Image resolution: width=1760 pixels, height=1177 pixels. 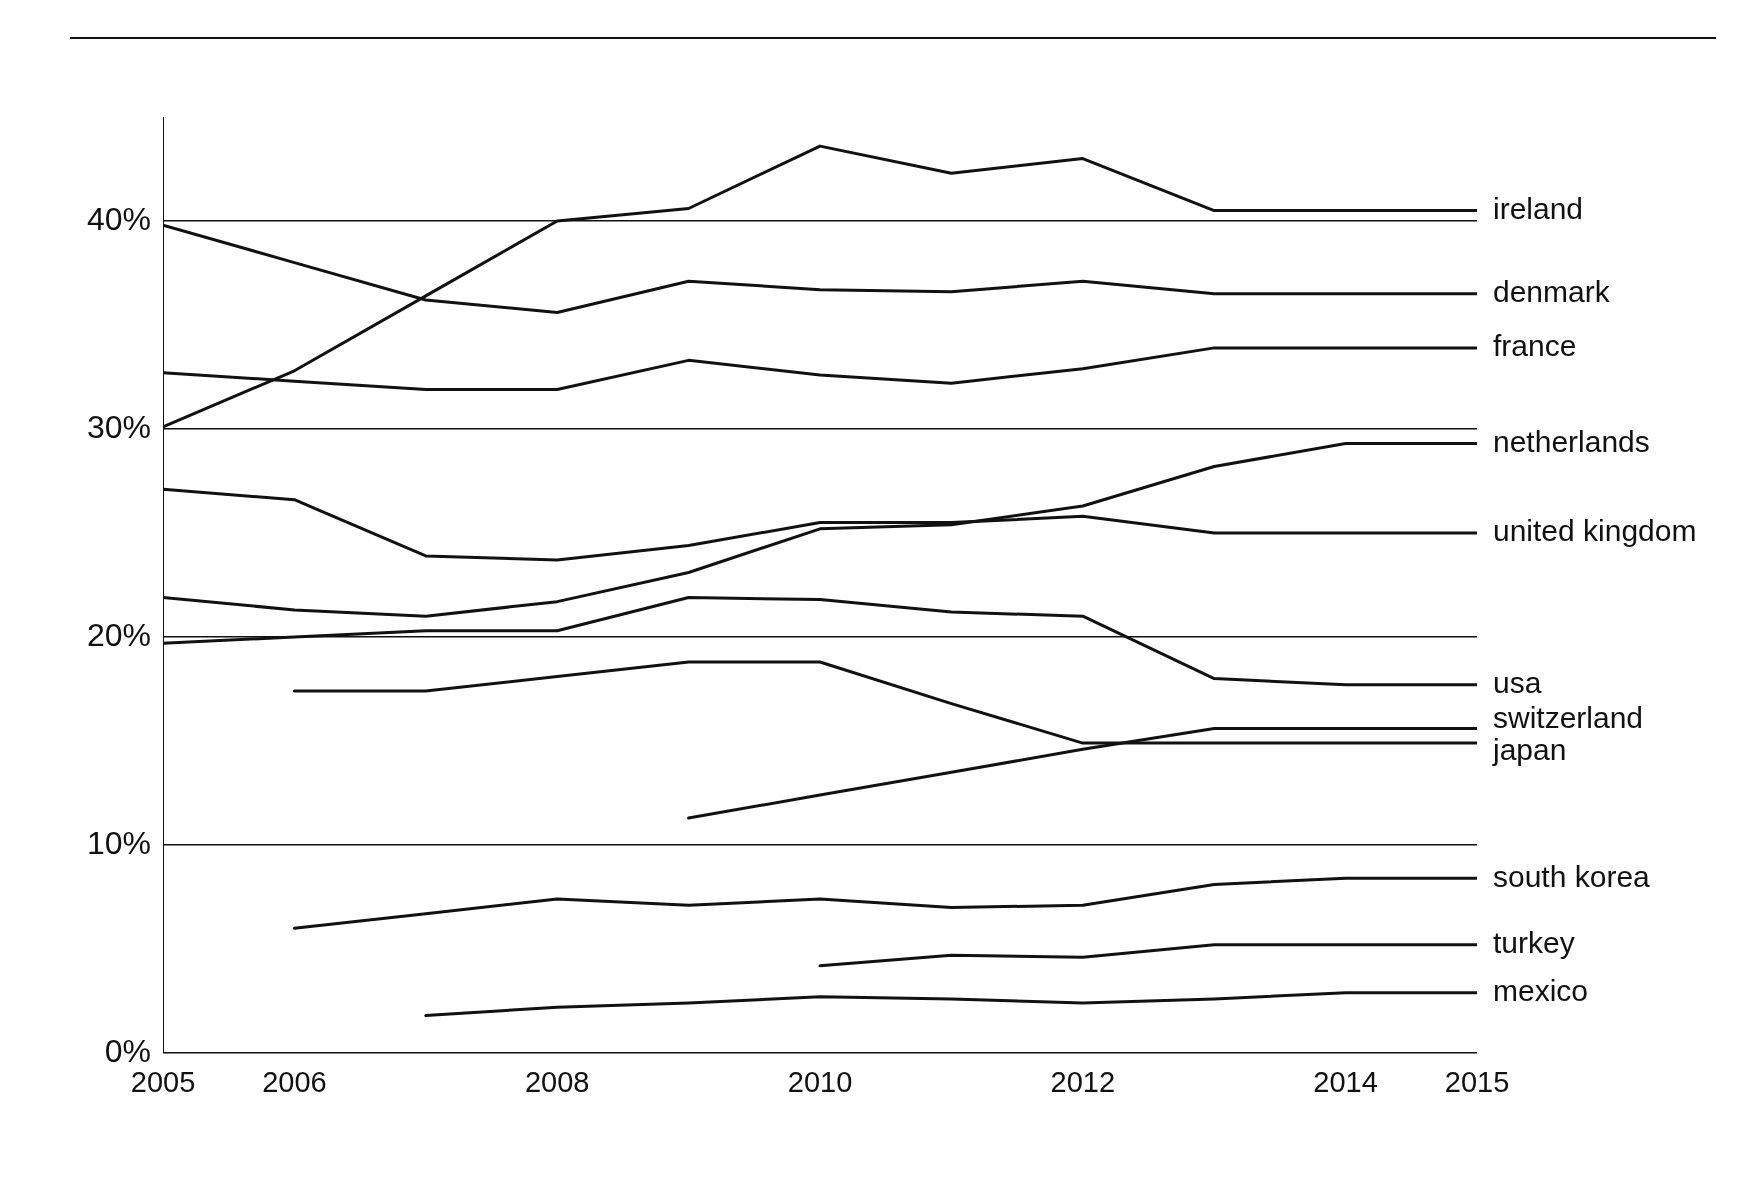 What do you see at coordinates (1571, 441) in the screenshot?
I see `series-label: netherlands` at bounding box center [1571, 441].